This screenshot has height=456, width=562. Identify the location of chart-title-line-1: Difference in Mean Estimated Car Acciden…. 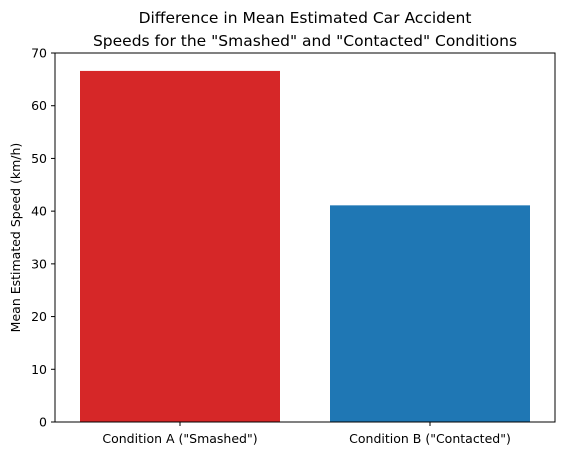
(305, 18).